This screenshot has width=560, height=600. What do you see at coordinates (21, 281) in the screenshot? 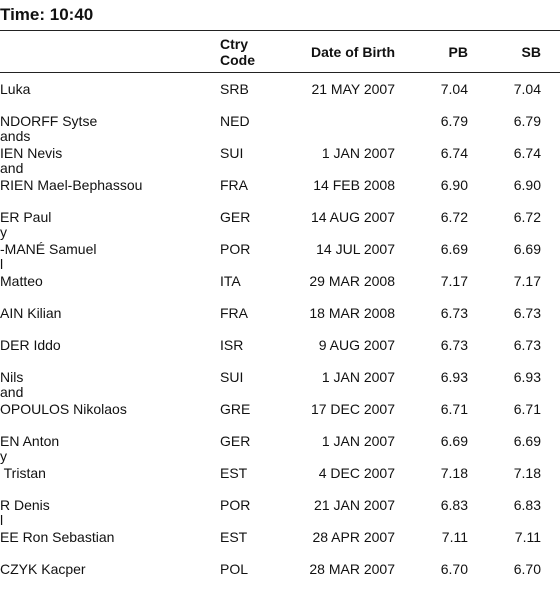
I see `athlete-name: Matteo` at bounding box center [21, 281].